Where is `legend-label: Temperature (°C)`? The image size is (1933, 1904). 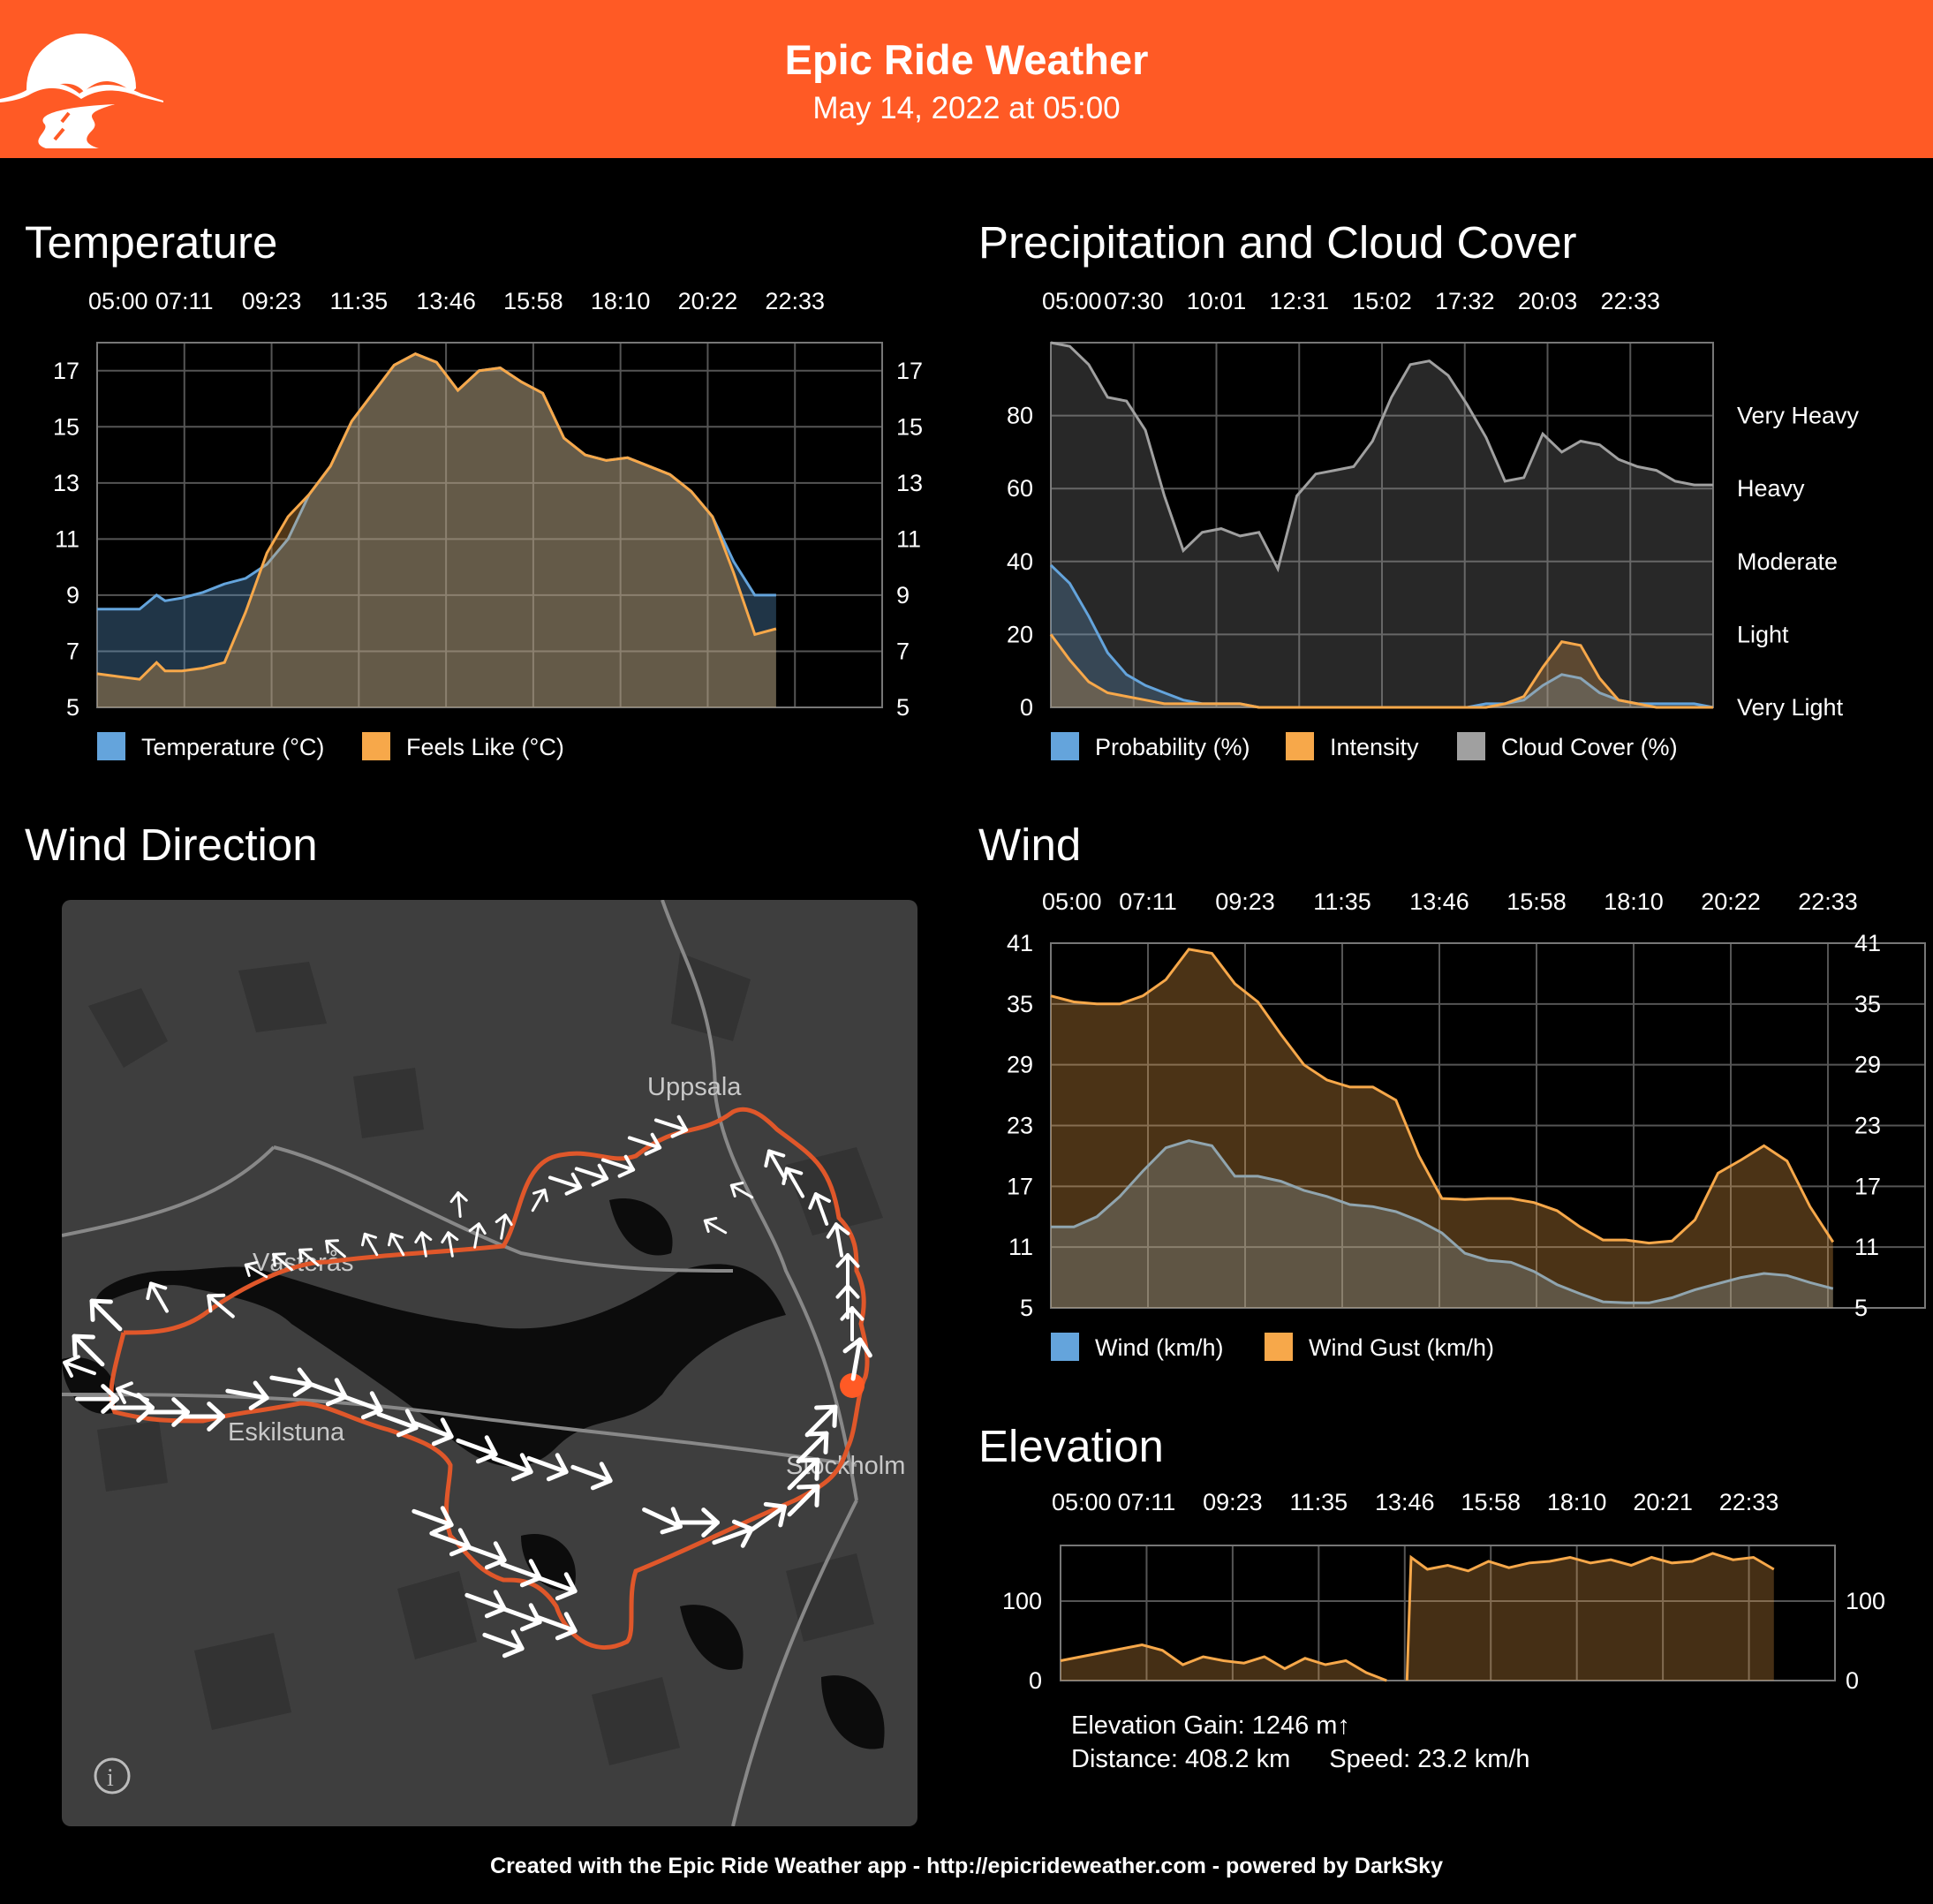 legend-label: Temperature (°C) is located at coordinates (232, 747).